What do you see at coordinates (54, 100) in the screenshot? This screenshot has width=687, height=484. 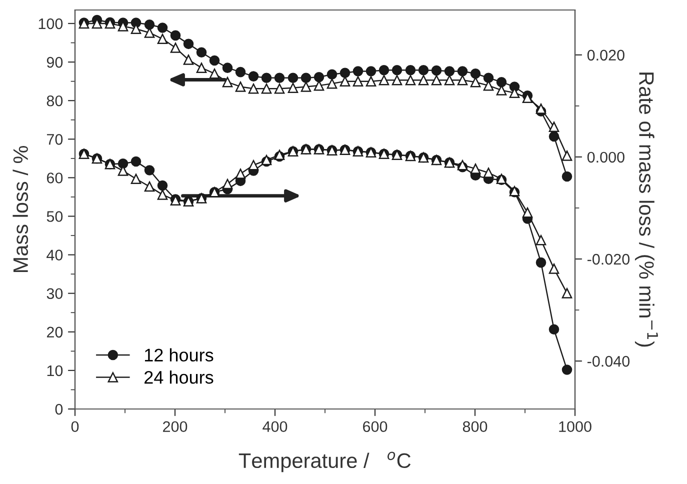 I see `y-tick-label: 80` at bounding box center [54, 100].